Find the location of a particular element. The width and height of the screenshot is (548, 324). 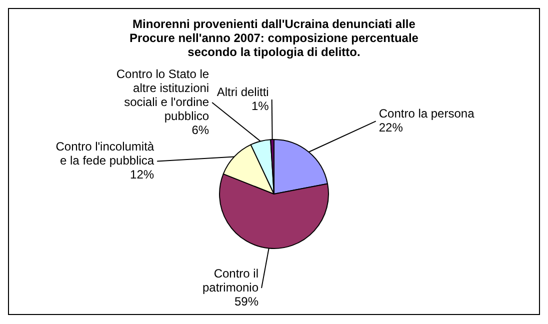

data-label: 12% is located at coordinates (142, 175).